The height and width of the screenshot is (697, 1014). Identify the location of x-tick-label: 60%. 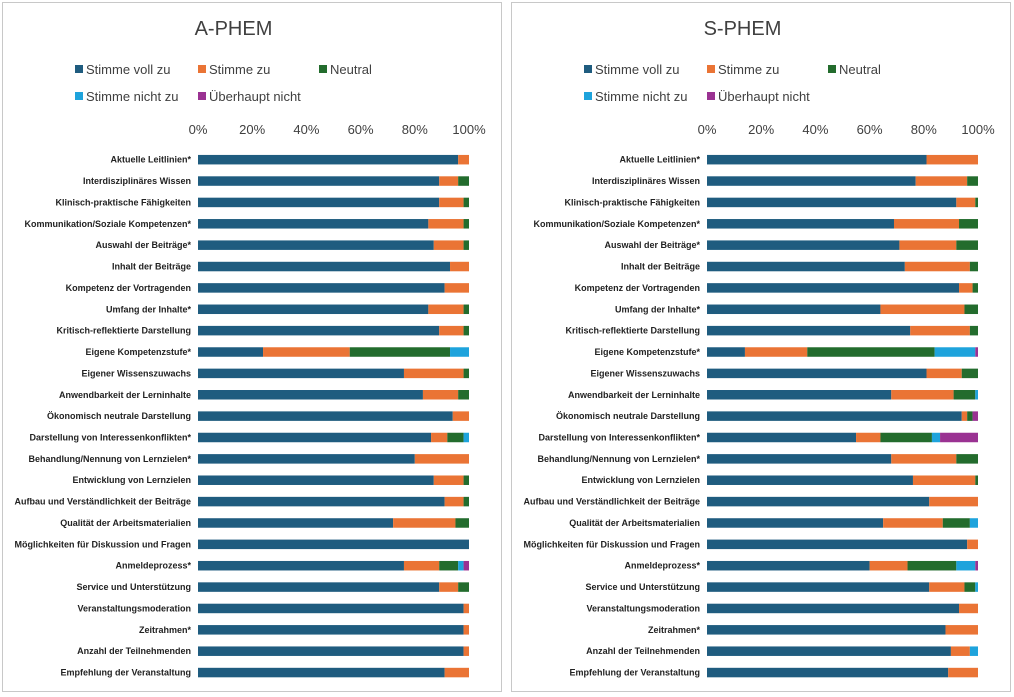
(361, 129).